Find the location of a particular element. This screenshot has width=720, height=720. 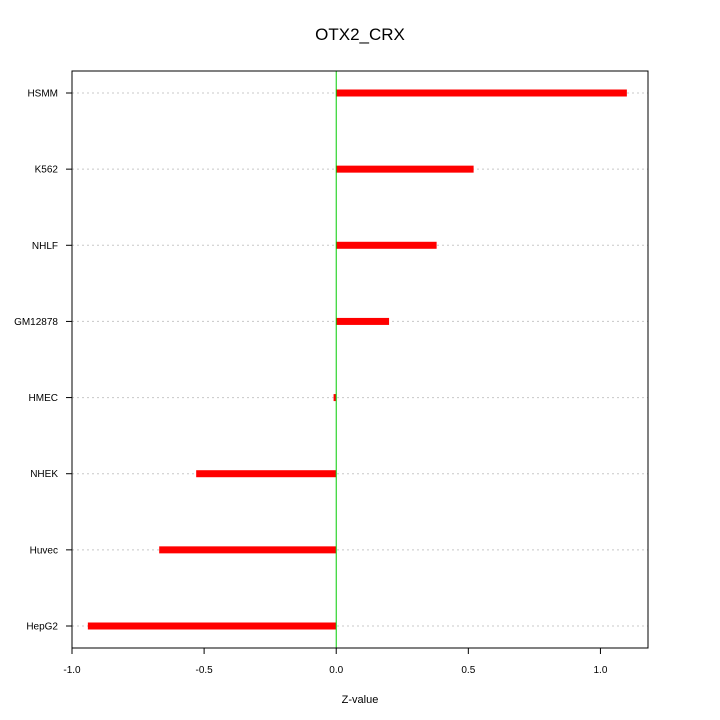

y-tick-label: Huvec is located at coordinates (44, 550).